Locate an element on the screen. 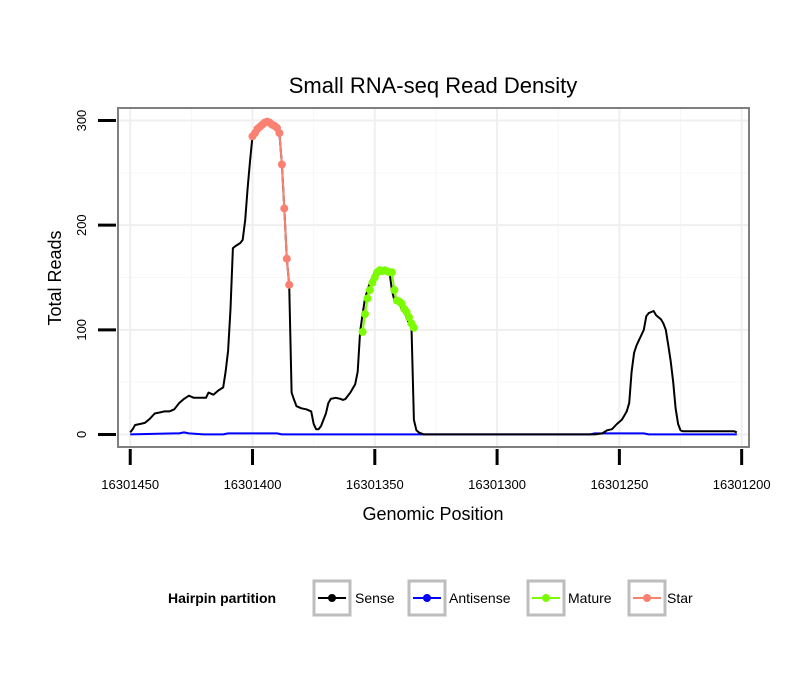 Image resolution: width=810 pixels, height=690 pixels. legend-marker-star is located at coordinates (647, 598).